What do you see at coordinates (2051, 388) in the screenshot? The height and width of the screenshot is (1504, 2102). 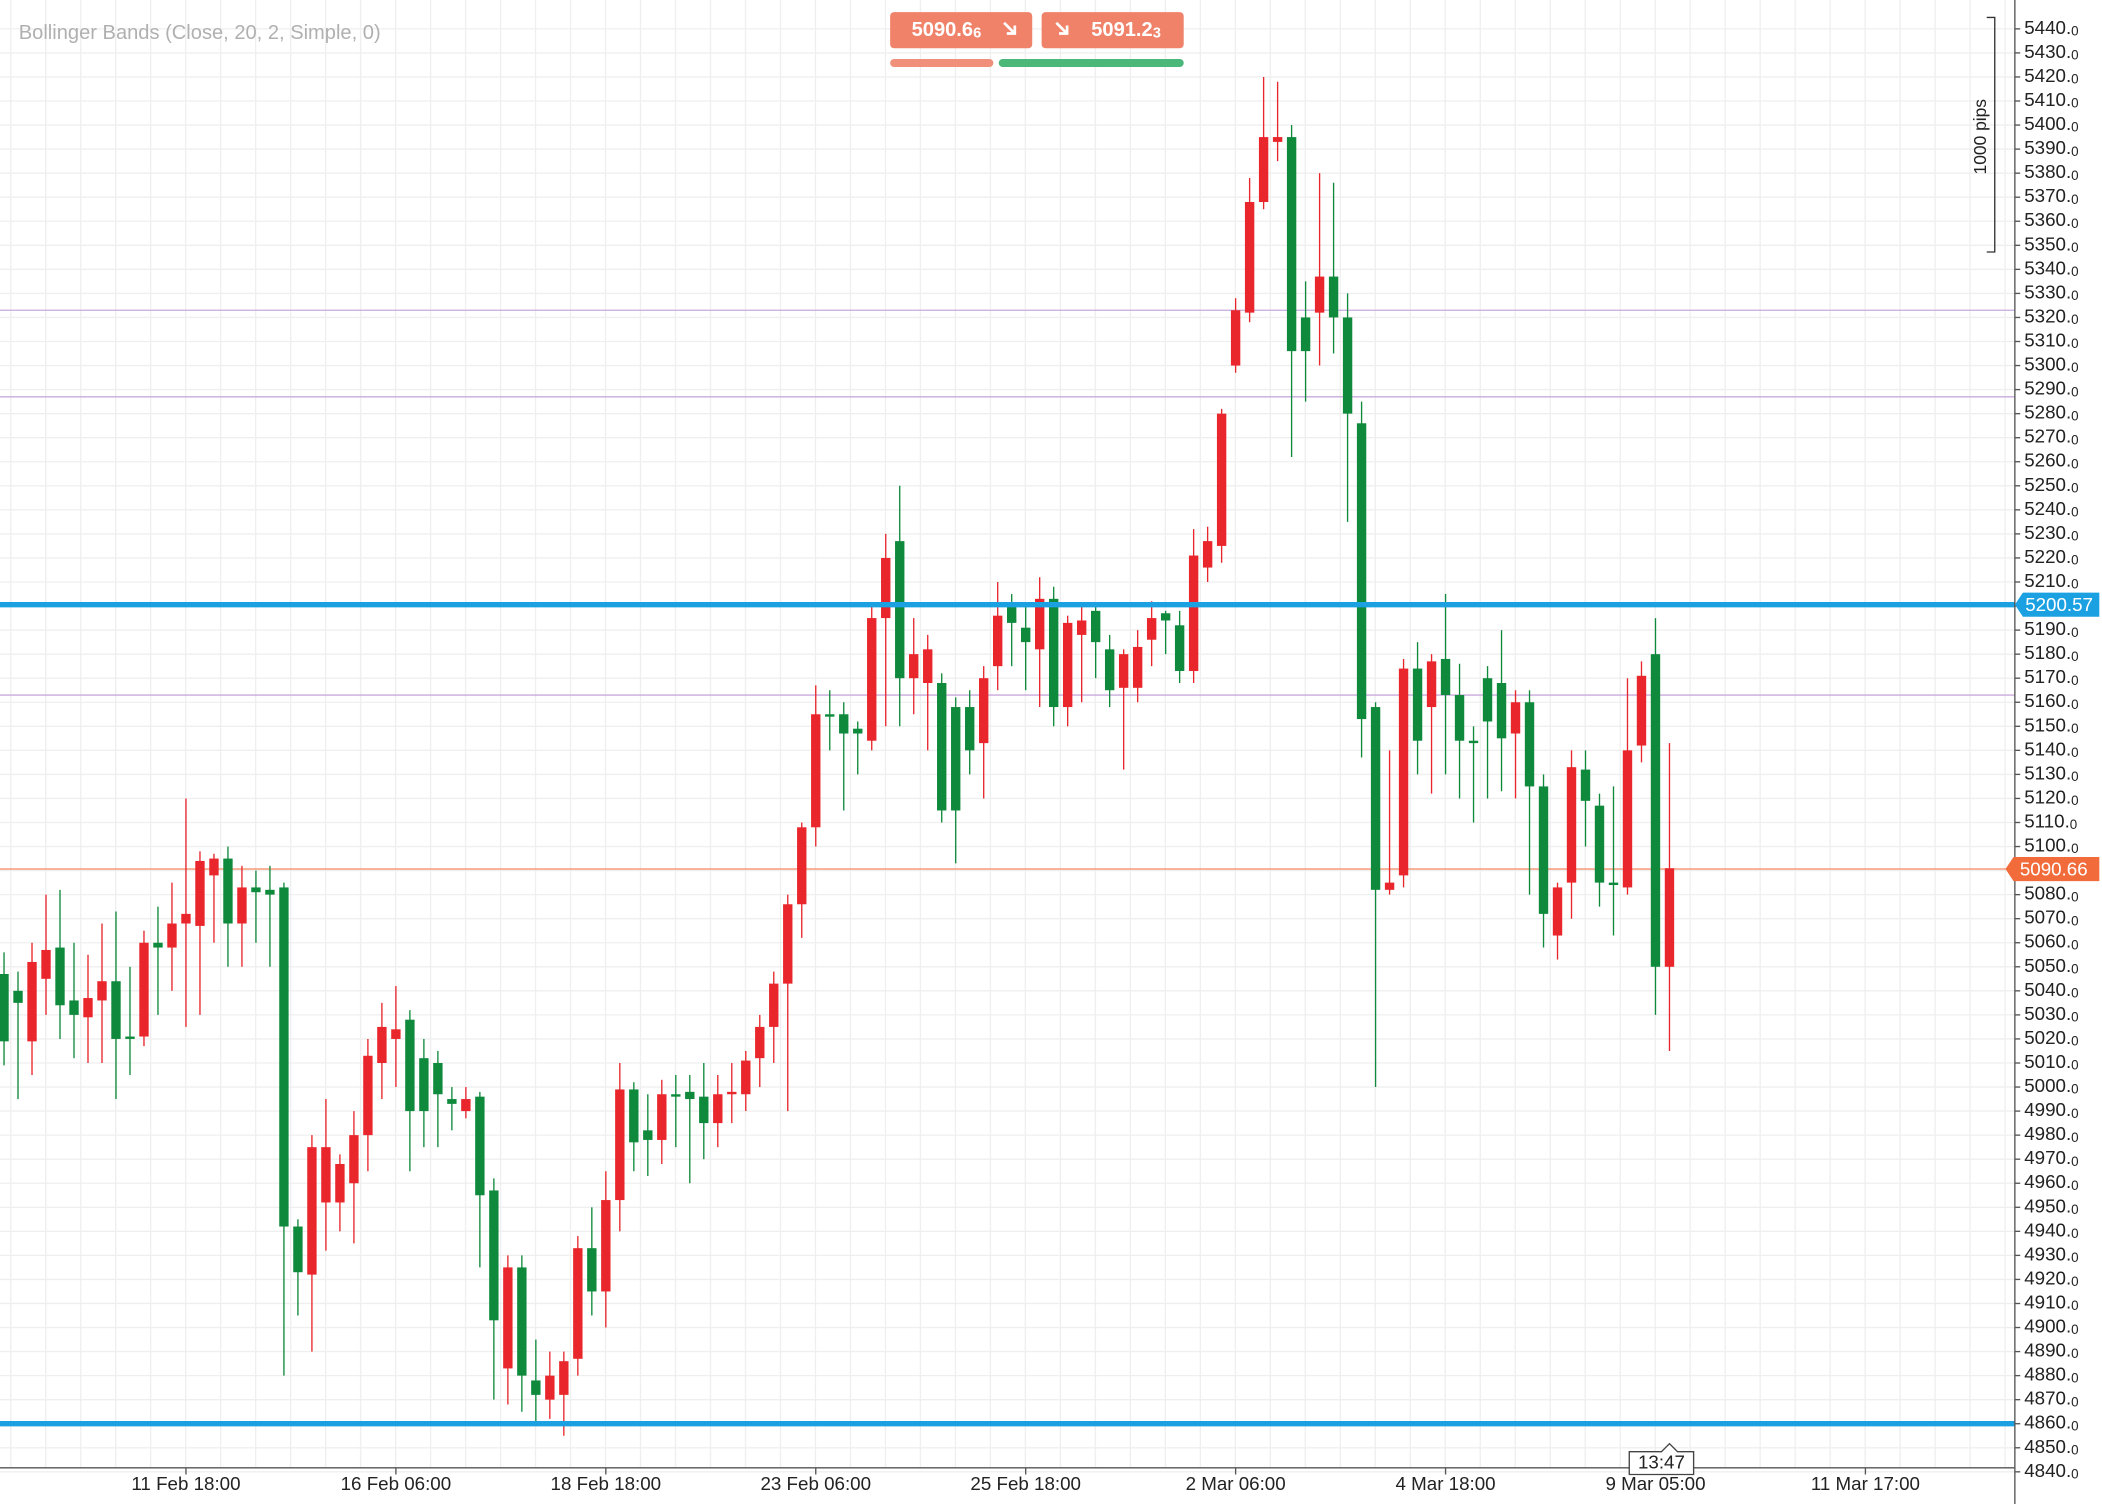 I see `y-tick-label: 5290.0` at bounding box center [2051, 388].